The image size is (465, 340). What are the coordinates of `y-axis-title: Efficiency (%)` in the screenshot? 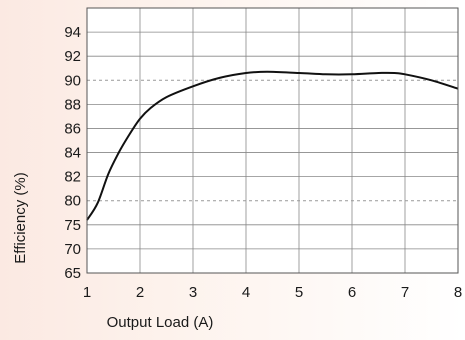 It's located at (20, 217).